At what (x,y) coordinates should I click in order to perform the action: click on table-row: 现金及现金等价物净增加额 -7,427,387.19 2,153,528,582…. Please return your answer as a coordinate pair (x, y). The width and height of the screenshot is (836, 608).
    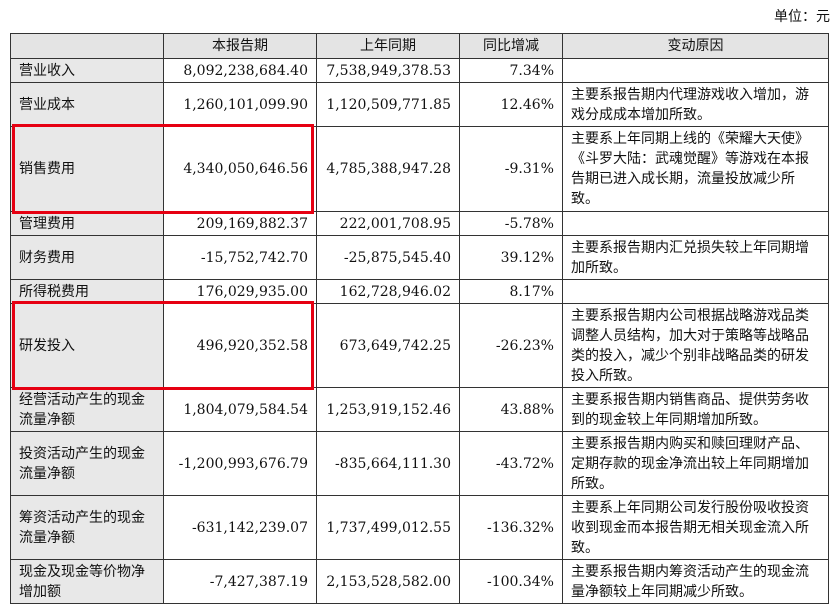
    Looking at the image, I should click on (419, 581).